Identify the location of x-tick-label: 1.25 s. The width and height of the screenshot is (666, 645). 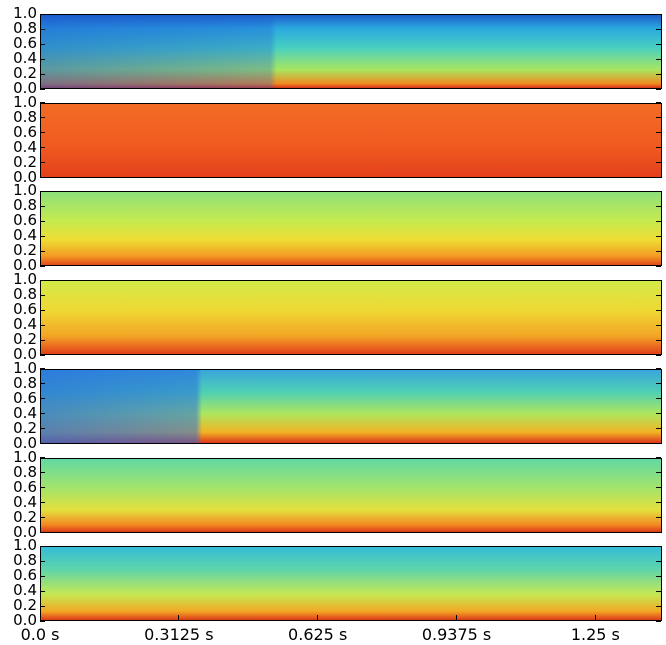
(595, 635).